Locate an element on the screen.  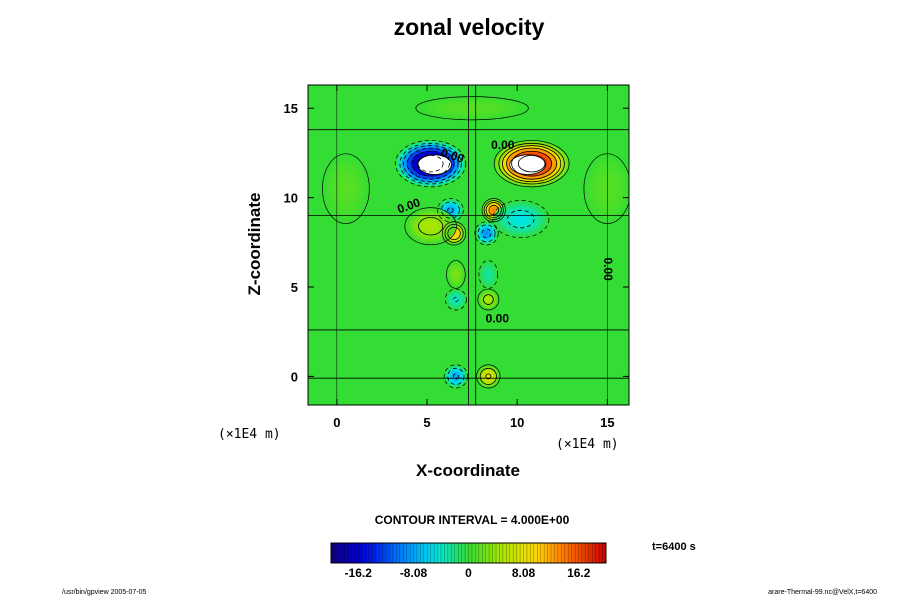
x-tick-label: 15 is located at coordinates (607, 422).